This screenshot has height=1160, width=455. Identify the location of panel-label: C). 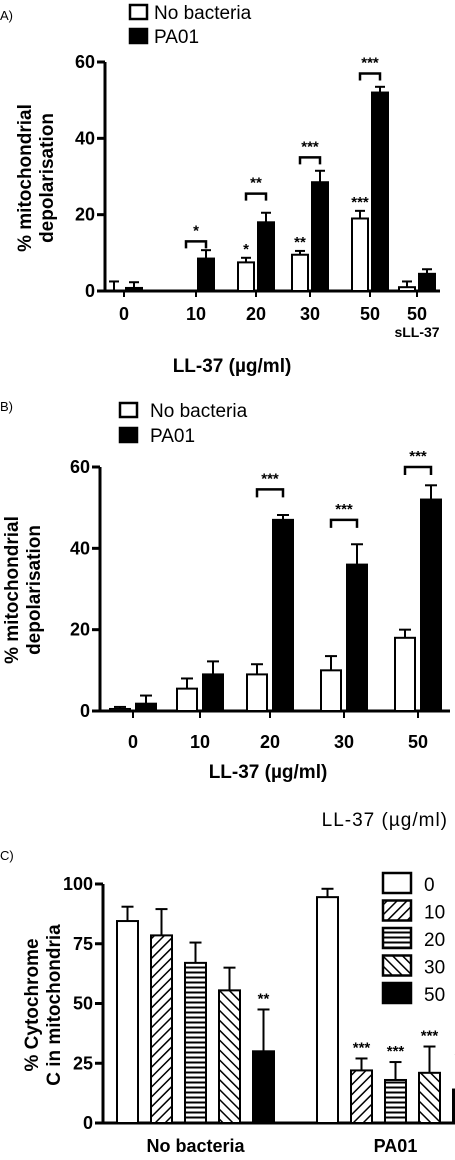
(7, 855).